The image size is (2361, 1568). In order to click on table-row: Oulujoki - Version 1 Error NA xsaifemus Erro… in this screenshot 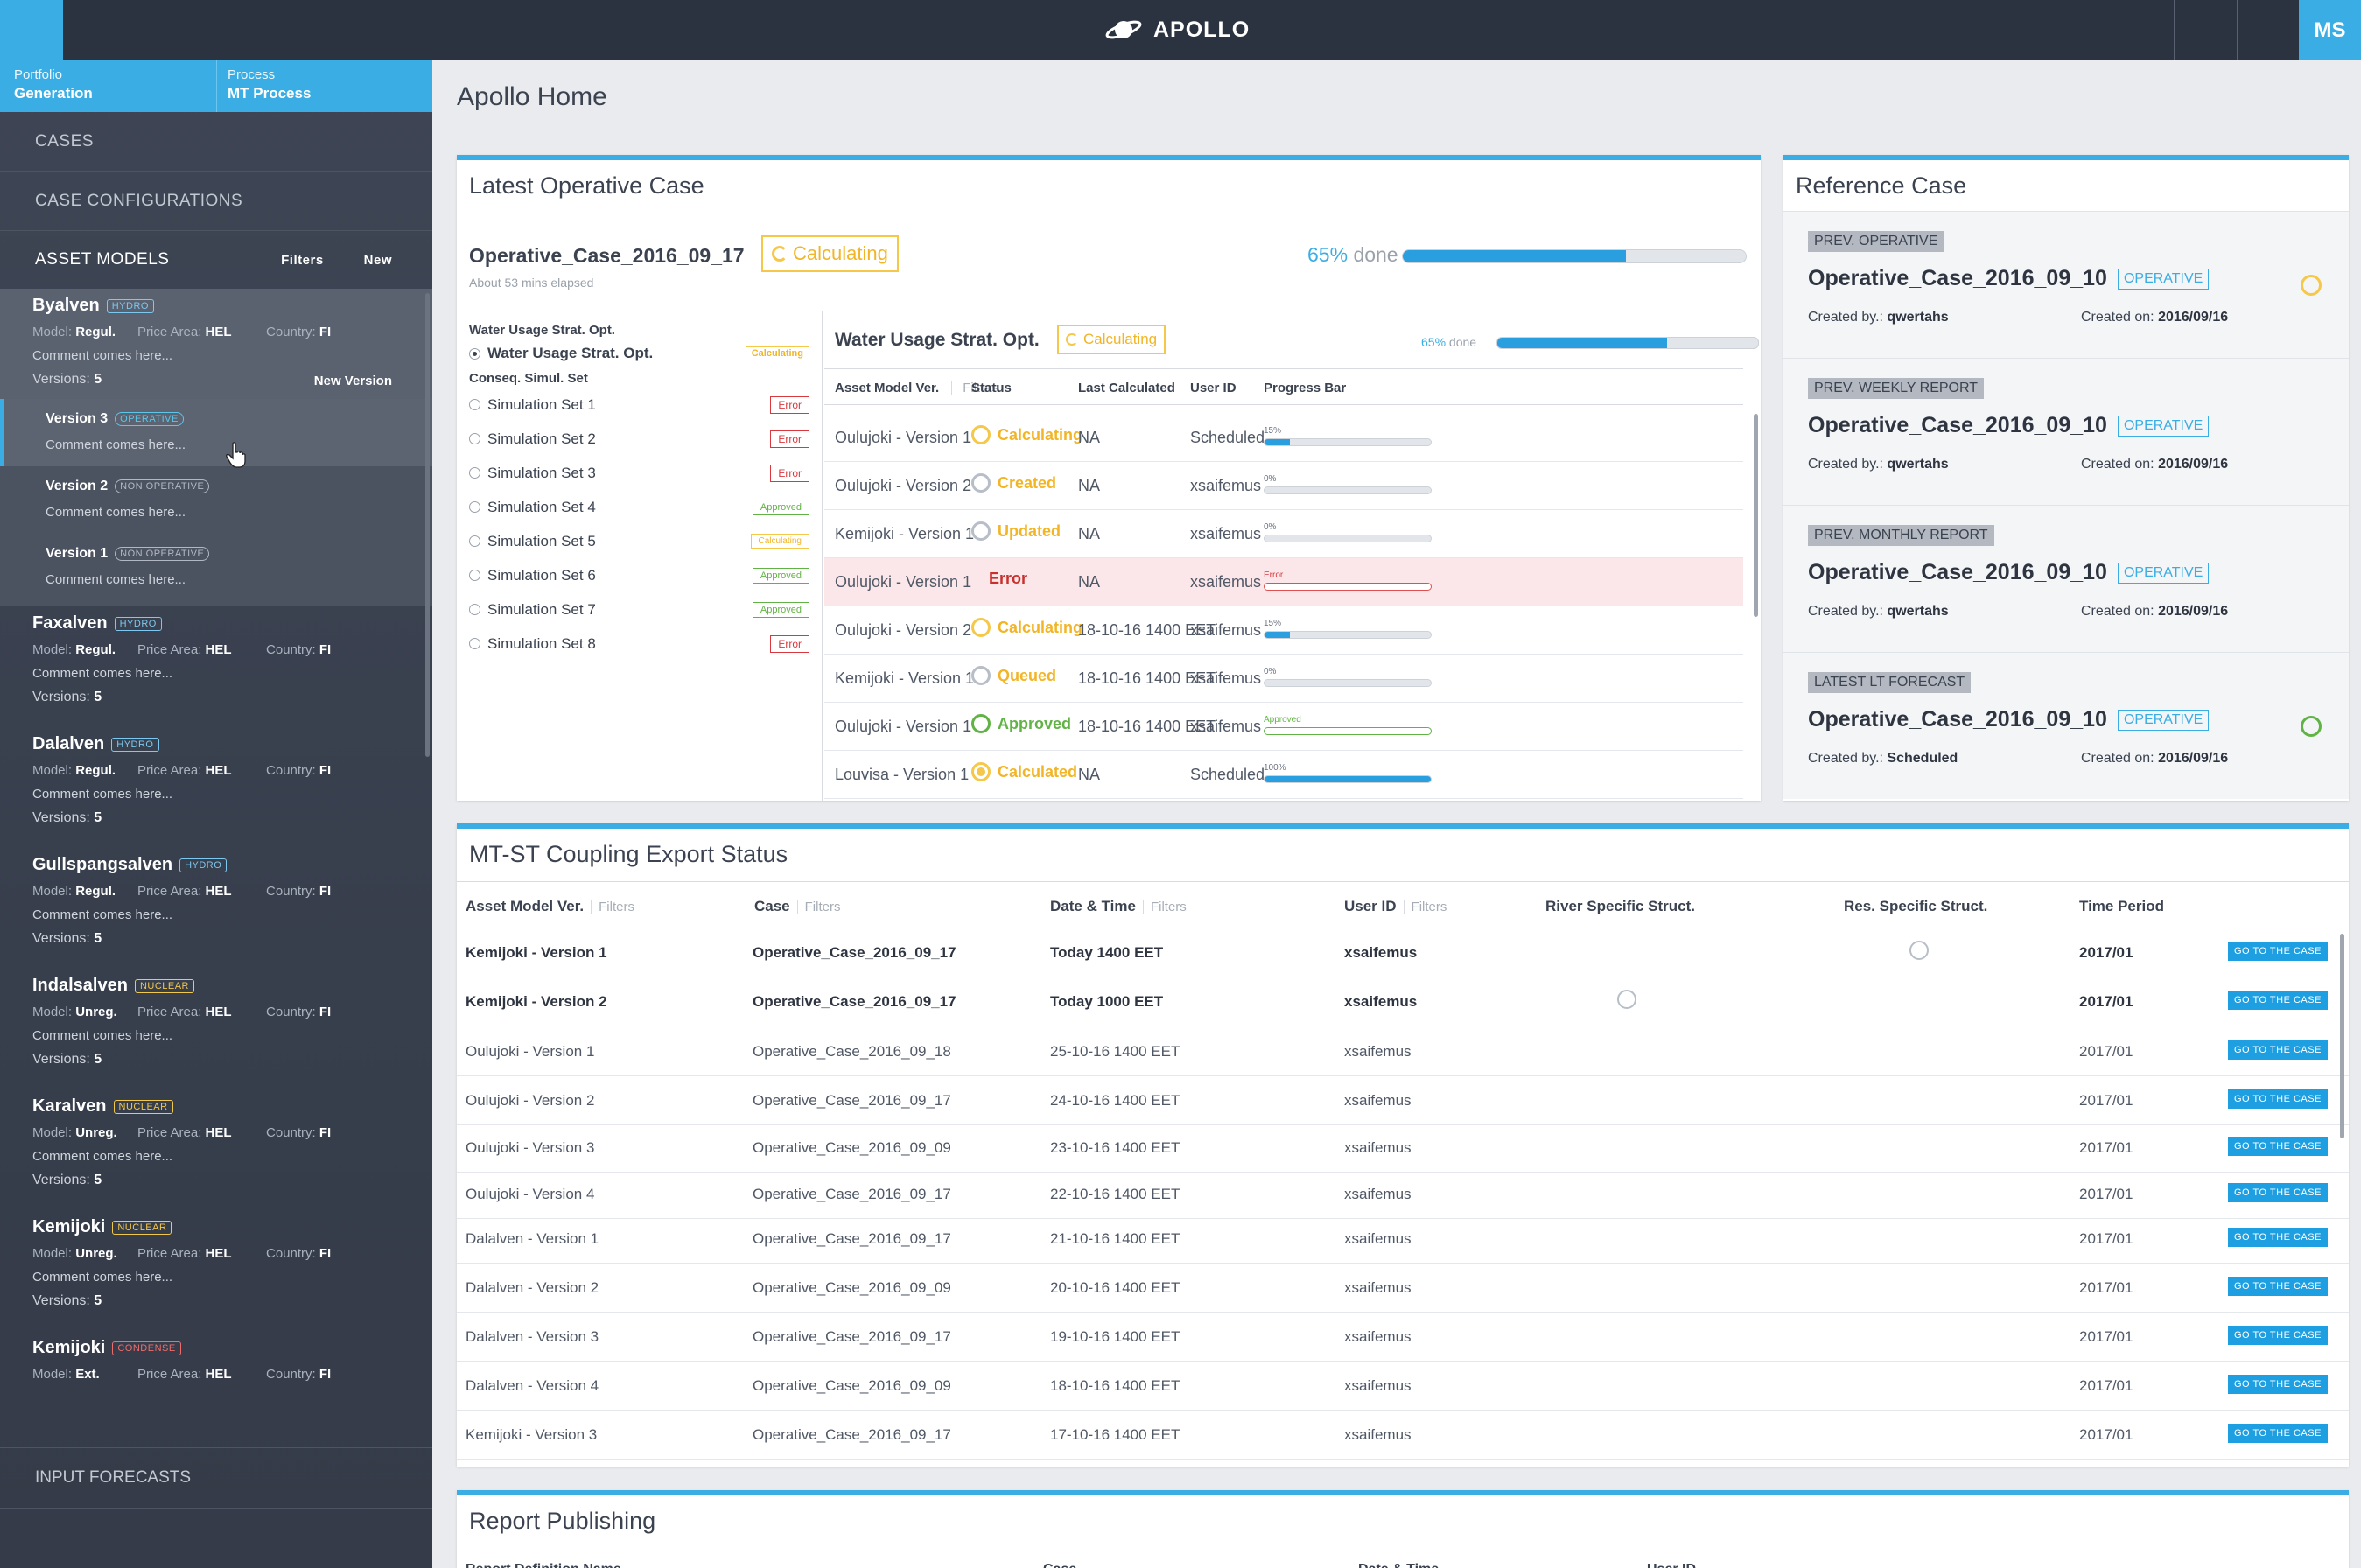, I will do `click(1283, 582)`.